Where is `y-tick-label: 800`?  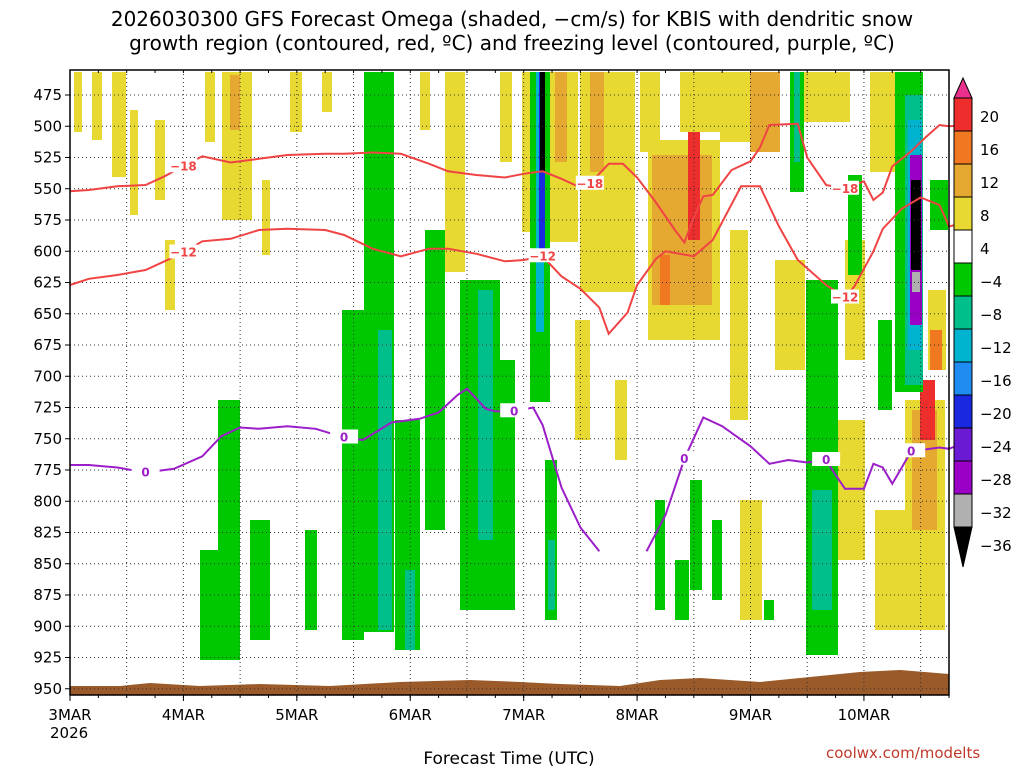
y-tick-label: 800 is located at coordinates (47, 501).